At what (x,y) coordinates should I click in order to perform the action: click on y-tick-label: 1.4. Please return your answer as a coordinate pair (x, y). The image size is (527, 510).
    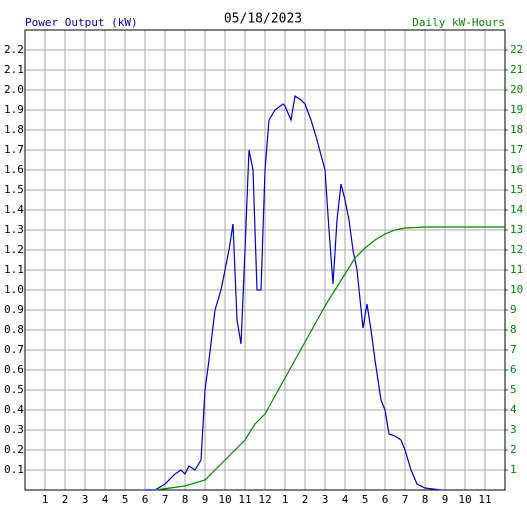
    Looking at the image, I should click on (14, 209).